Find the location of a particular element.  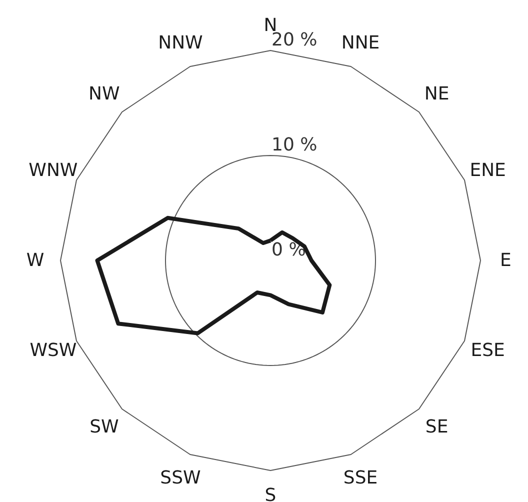

spoke-label: WNW is located at coordinates (53, 170).